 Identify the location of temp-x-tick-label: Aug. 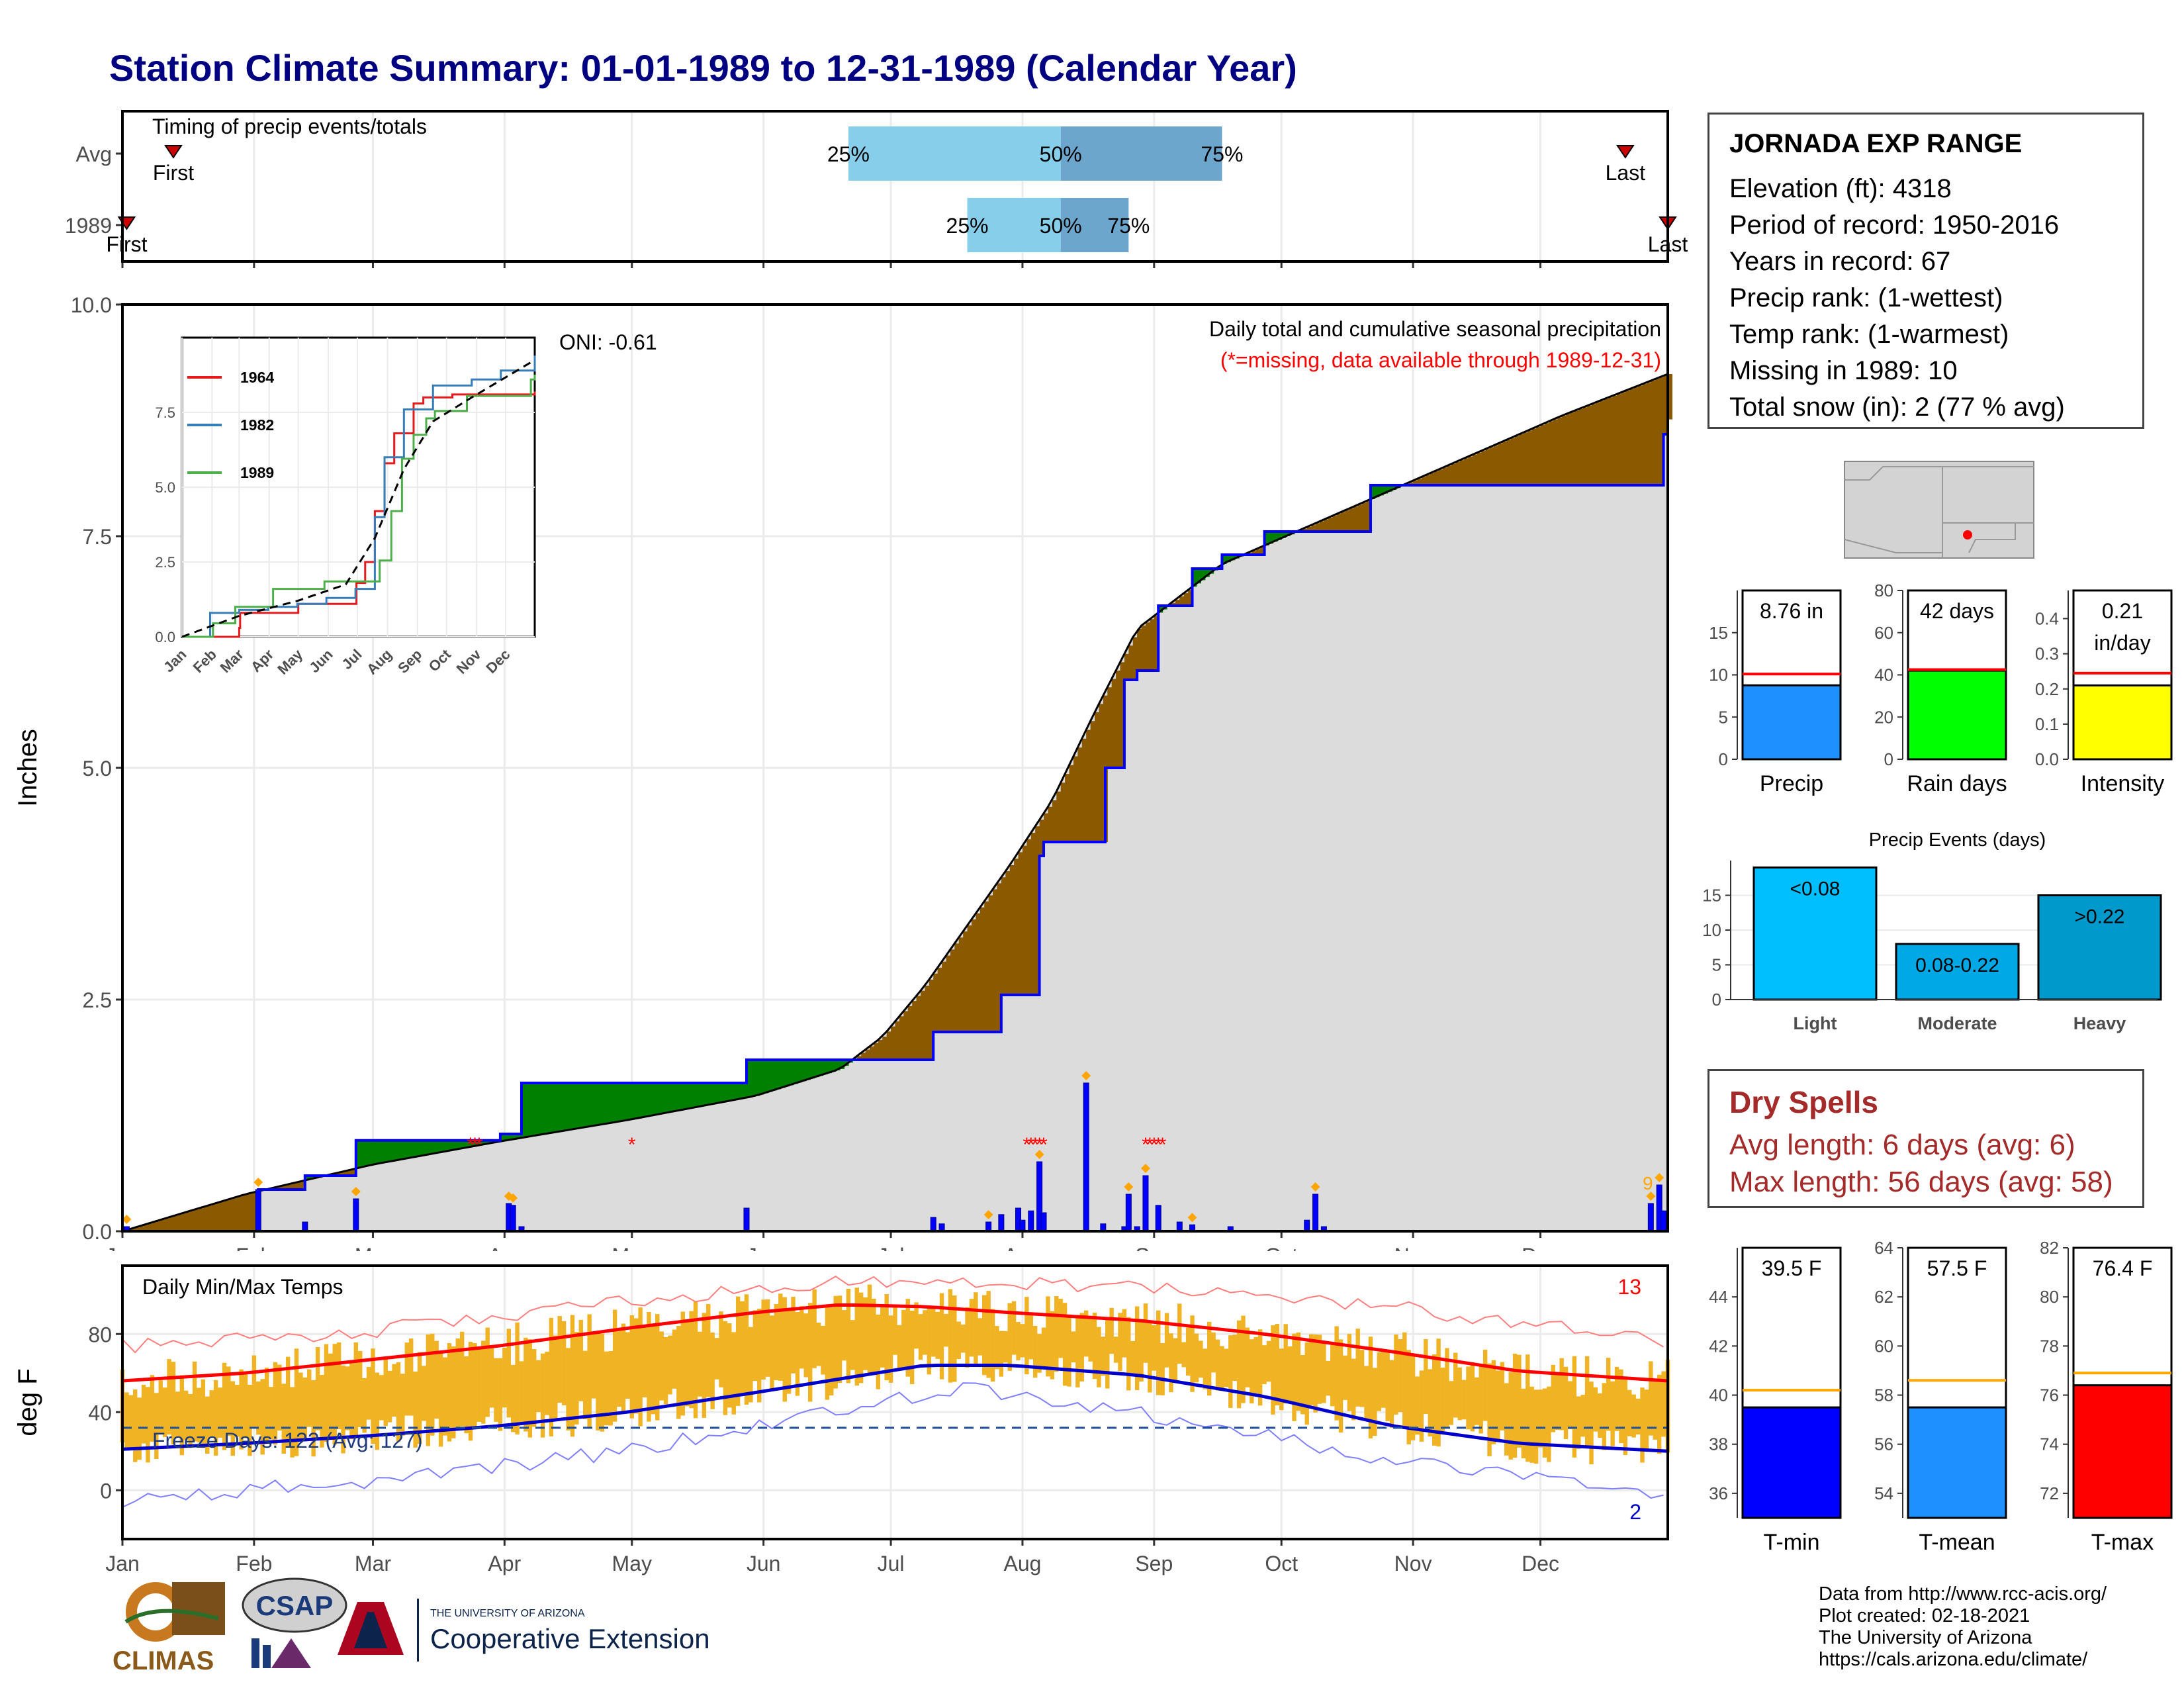
(1022, 1563).